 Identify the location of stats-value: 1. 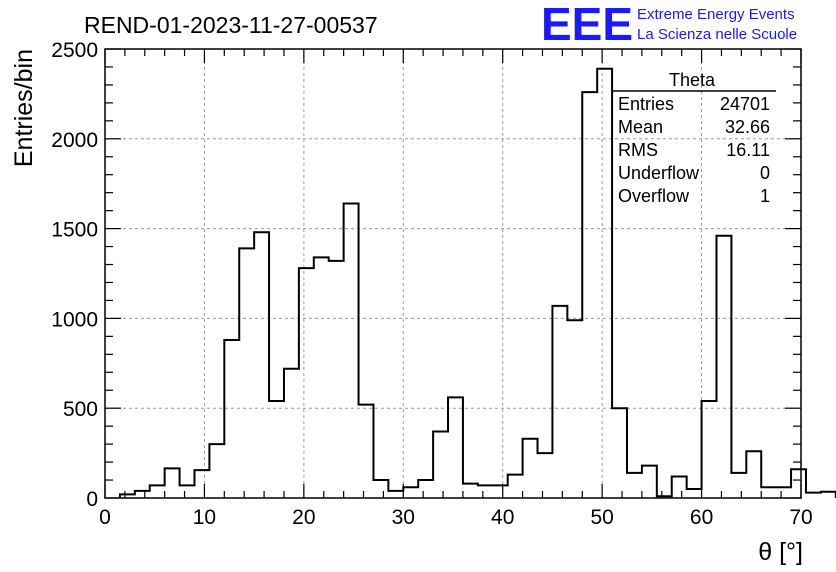
(765, 196).